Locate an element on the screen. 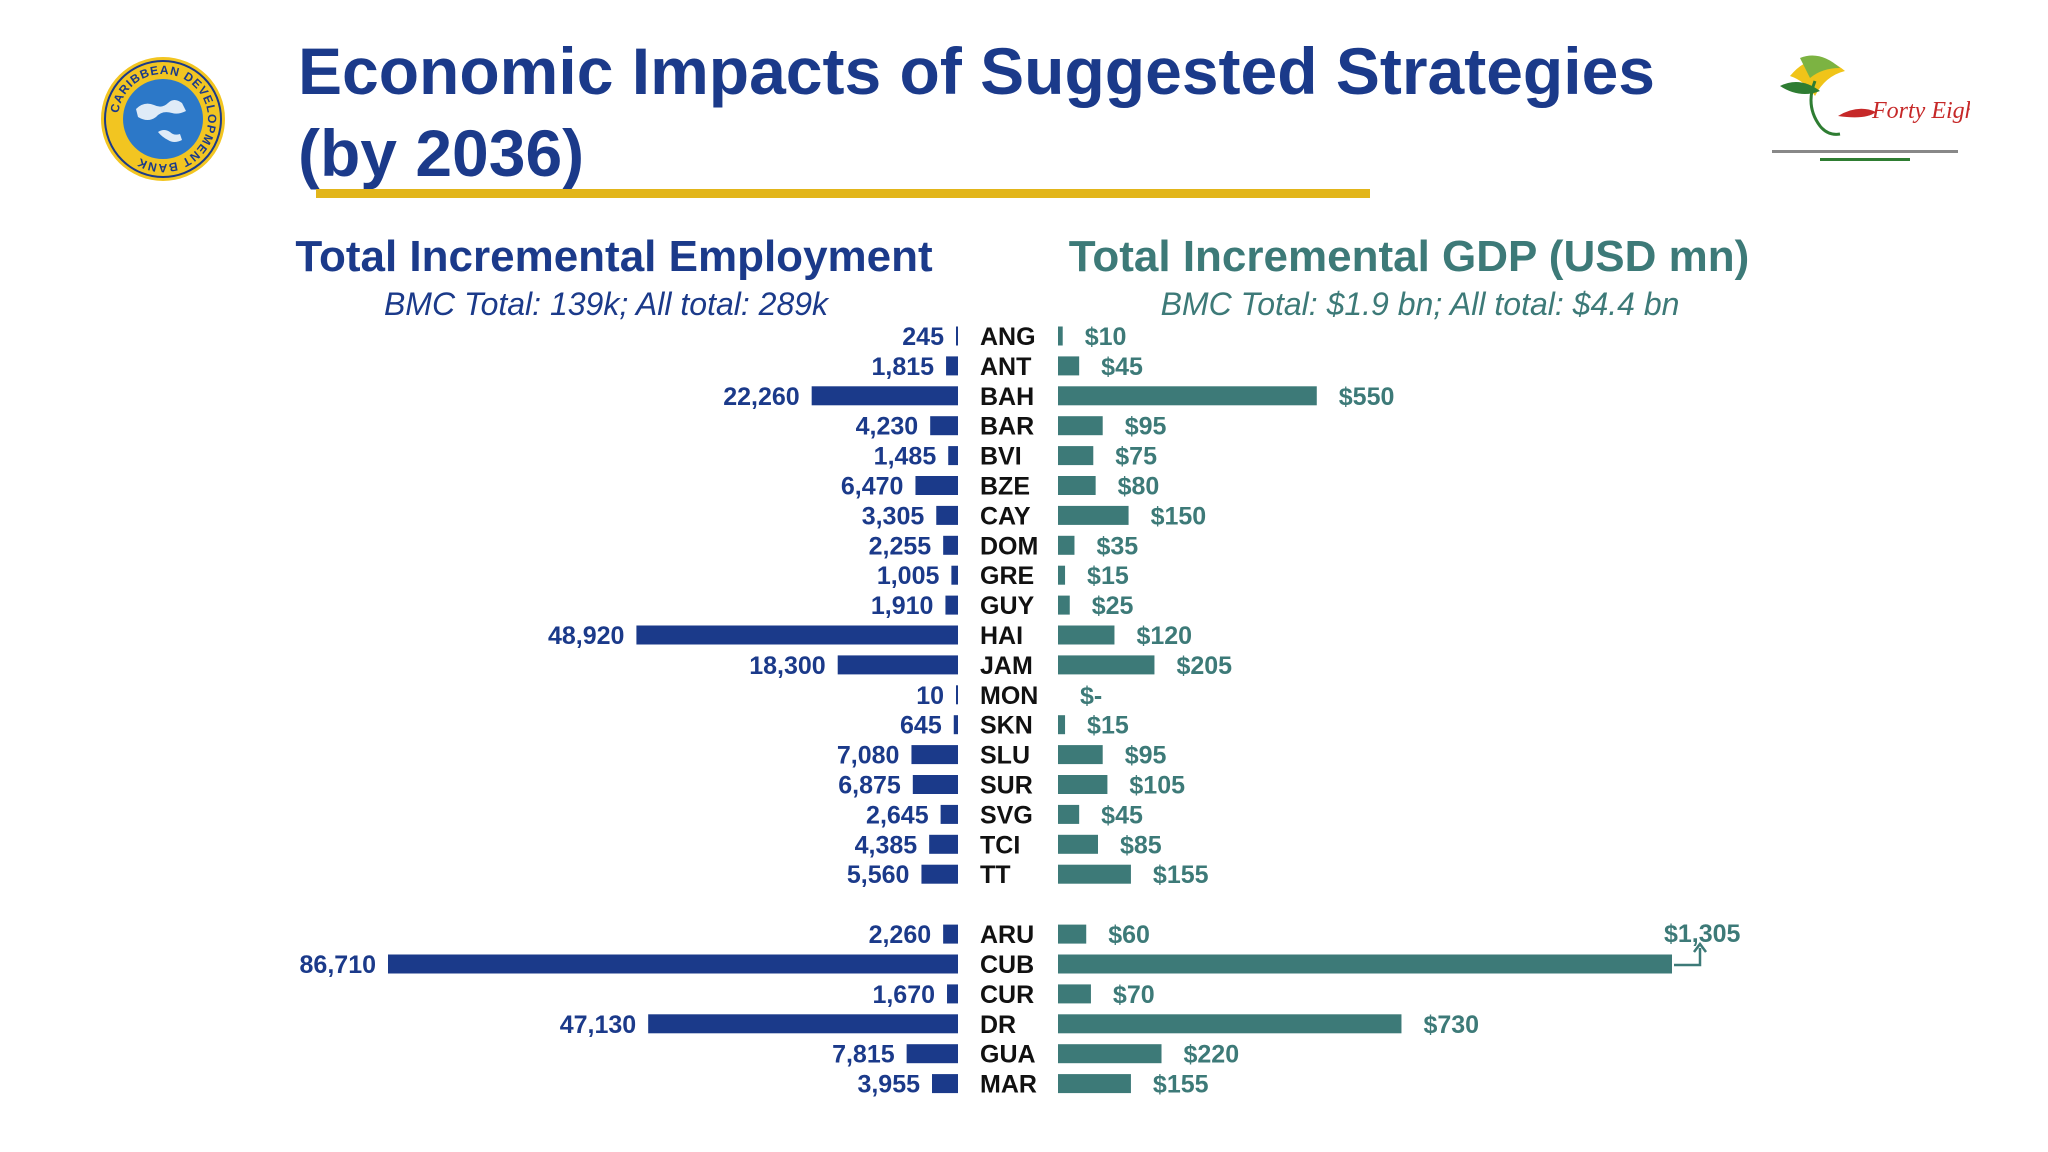 The image size is (2048, 1152). gdp-bar-bvi is located at coordinates (1076, 456).